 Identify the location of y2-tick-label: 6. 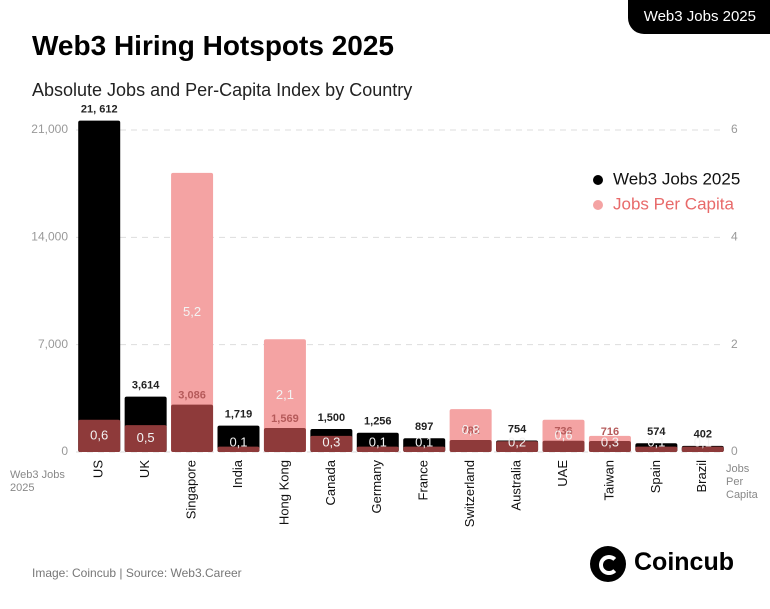
(734, 129).